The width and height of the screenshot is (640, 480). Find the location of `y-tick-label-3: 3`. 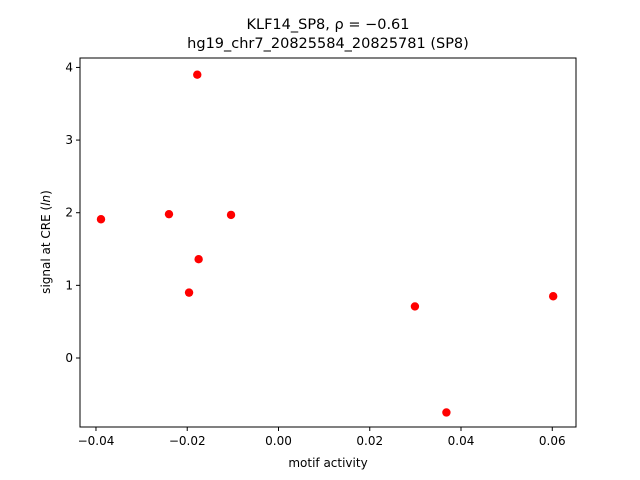

y-tick-label-3: 3 is located at coordinates (69, 140).